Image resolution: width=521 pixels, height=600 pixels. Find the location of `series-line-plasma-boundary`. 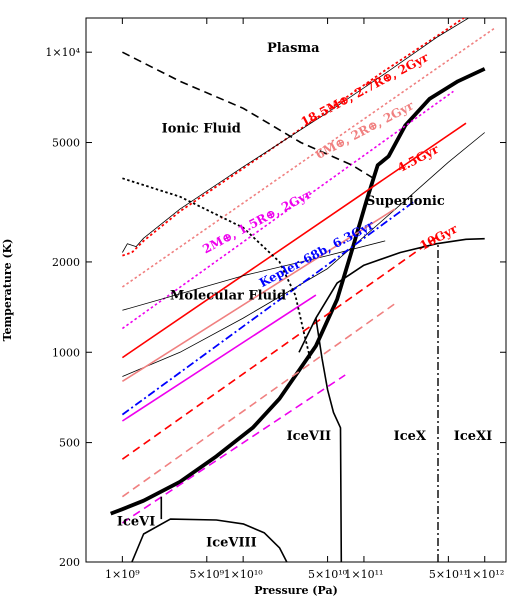

series-line-plasma-boundary is located at coordinates (248, 115).